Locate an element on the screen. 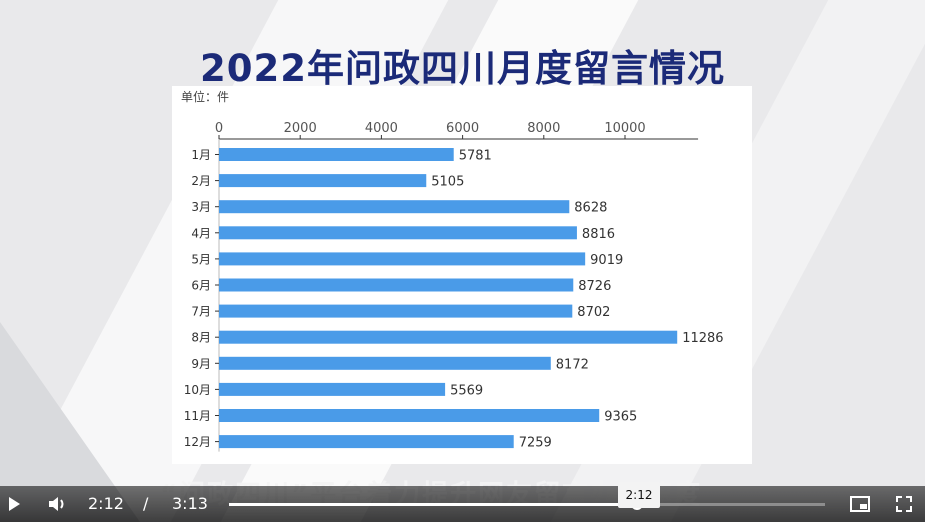 The height and width of the screenshot is (522, 925). x-tick-label: 6000 is located at coordinates (462, 128).